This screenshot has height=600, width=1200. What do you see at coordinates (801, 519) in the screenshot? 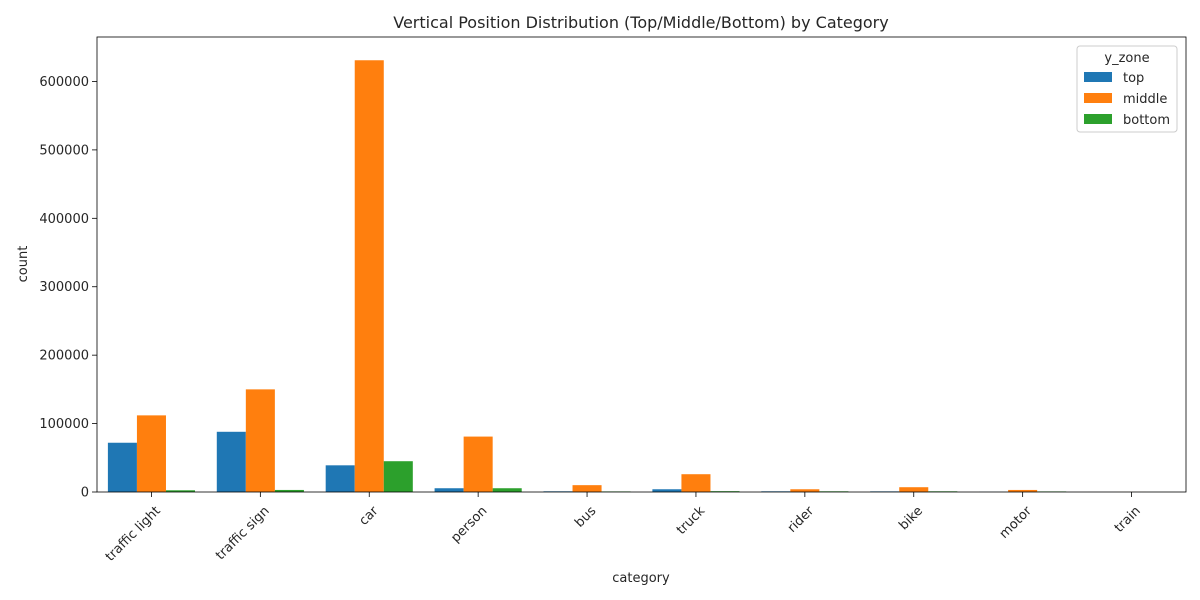
I see `x-tick-label: rider` at bounding box center [801, 519].